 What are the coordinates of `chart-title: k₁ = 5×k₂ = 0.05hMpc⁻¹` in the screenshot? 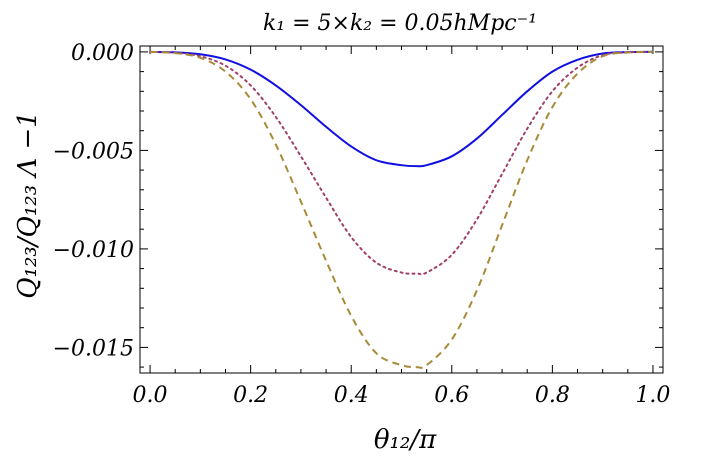 It's located at (400, 23).